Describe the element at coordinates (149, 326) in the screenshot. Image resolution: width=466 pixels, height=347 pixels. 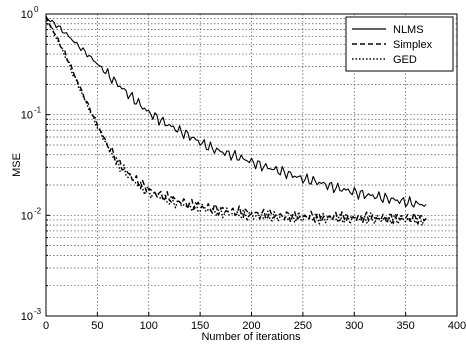
I see `x-tick-label: 100` at that location.